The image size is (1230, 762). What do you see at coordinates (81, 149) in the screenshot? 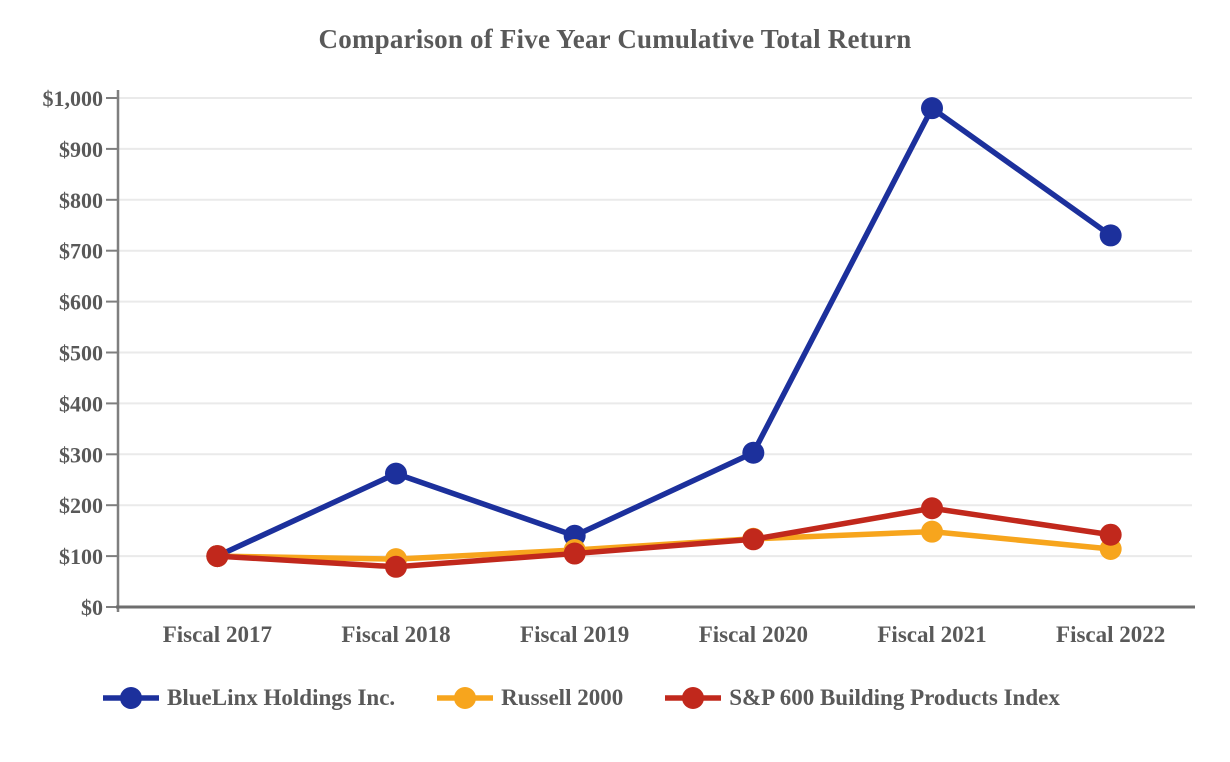
I see `y-axis-tick-label: $900` at bounding box center [81, 149].